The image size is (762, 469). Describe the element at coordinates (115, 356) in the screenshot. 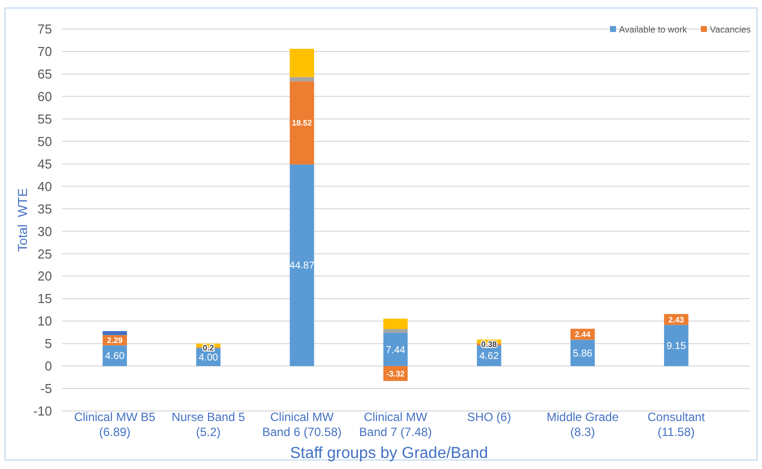

I see `data-label: 4.60` at that location.